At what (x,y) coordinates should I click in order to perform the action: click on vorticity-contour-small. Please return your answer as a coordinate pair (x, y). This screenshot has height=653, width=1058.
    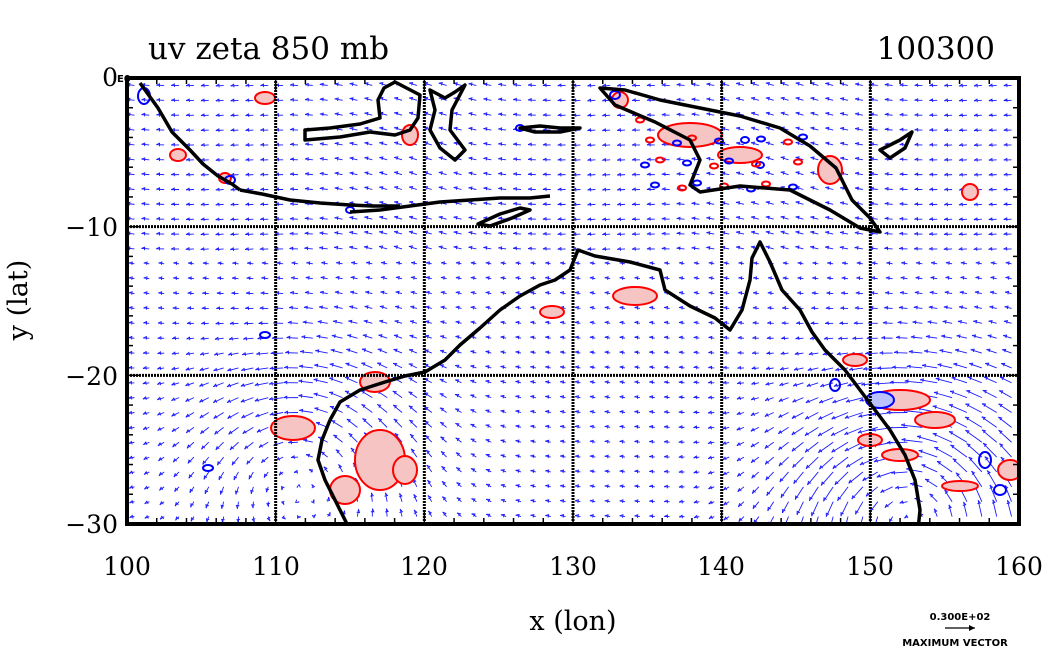
    Looking at the image, I should click on (645, 165).